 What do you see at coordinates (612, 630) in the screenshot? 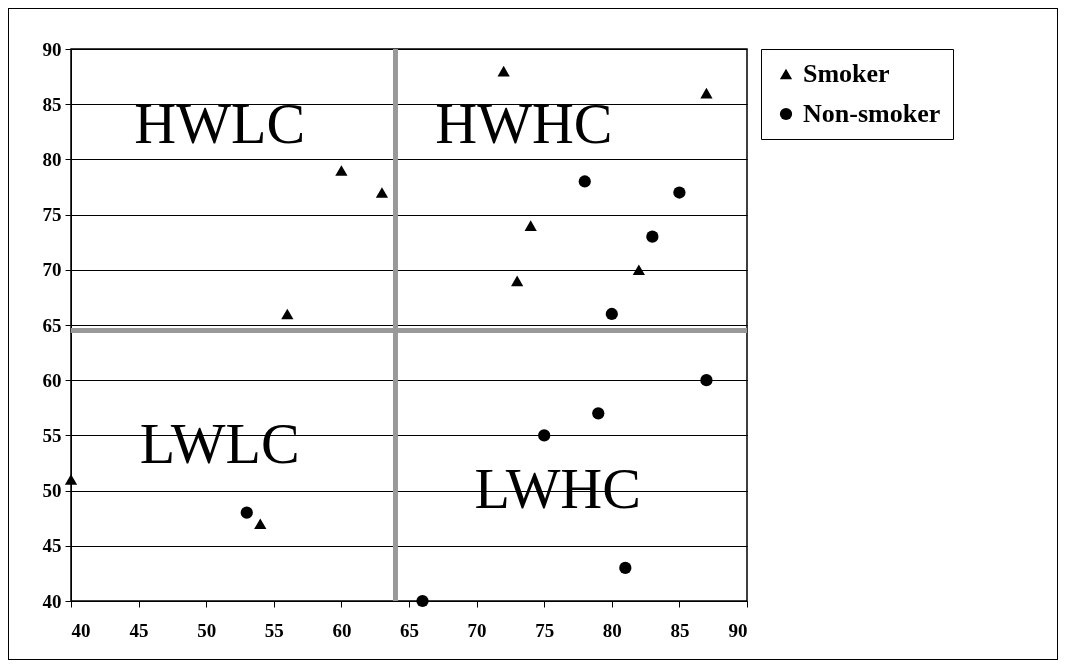
I see `x-tick-label: 80` at bounding box center [612, 630].